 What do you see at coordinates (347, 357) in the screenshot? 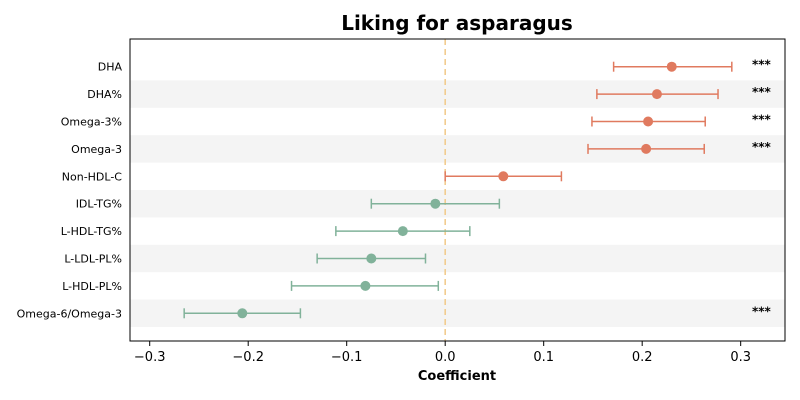
I see `x-tick-label: −0.1` at bounding box center [347, 357].